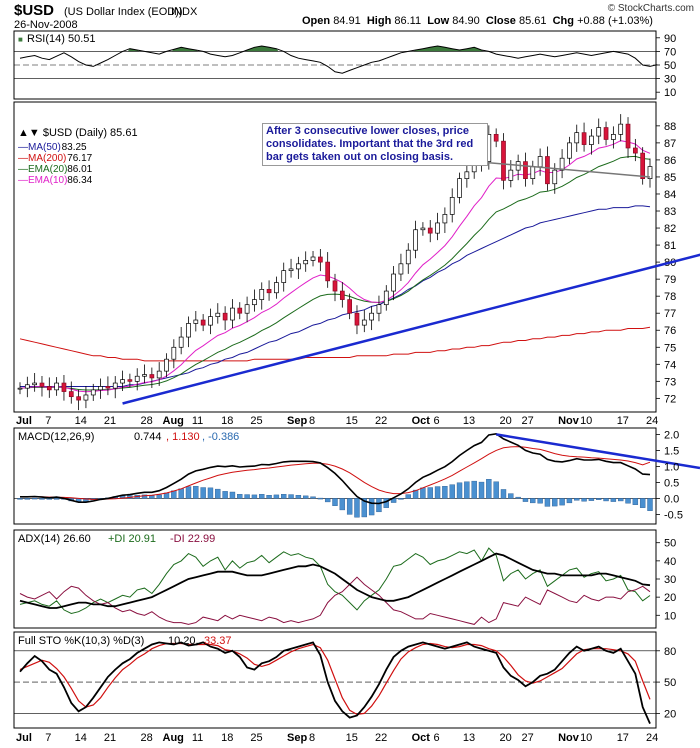  What do you see at coordinates (133, 50) in the screenshot?
I see `rsi-overbought-fill` at bounding box center [133, 50].